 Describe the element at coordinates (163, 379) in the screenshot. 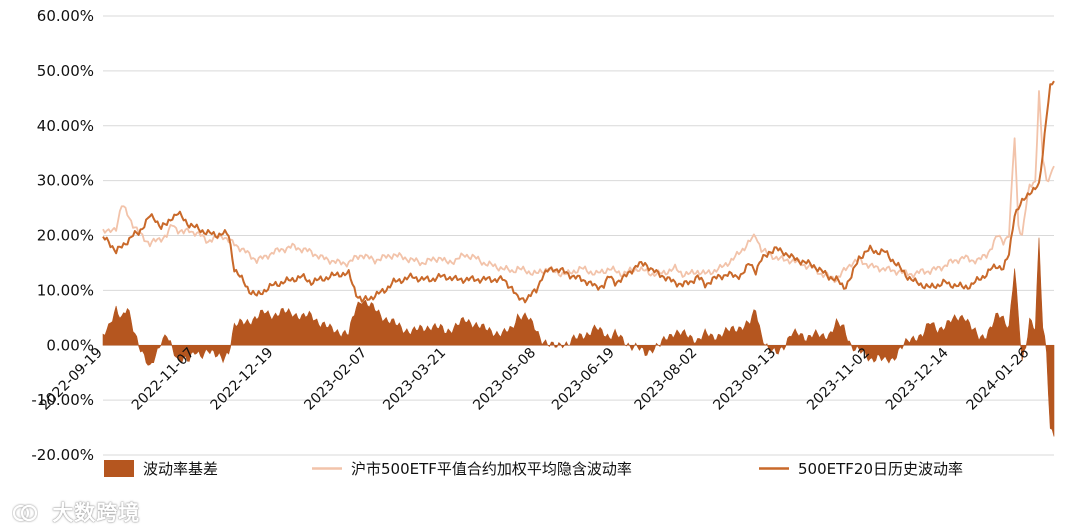

I see `x-tick-label: 2022-11-07` at that location.